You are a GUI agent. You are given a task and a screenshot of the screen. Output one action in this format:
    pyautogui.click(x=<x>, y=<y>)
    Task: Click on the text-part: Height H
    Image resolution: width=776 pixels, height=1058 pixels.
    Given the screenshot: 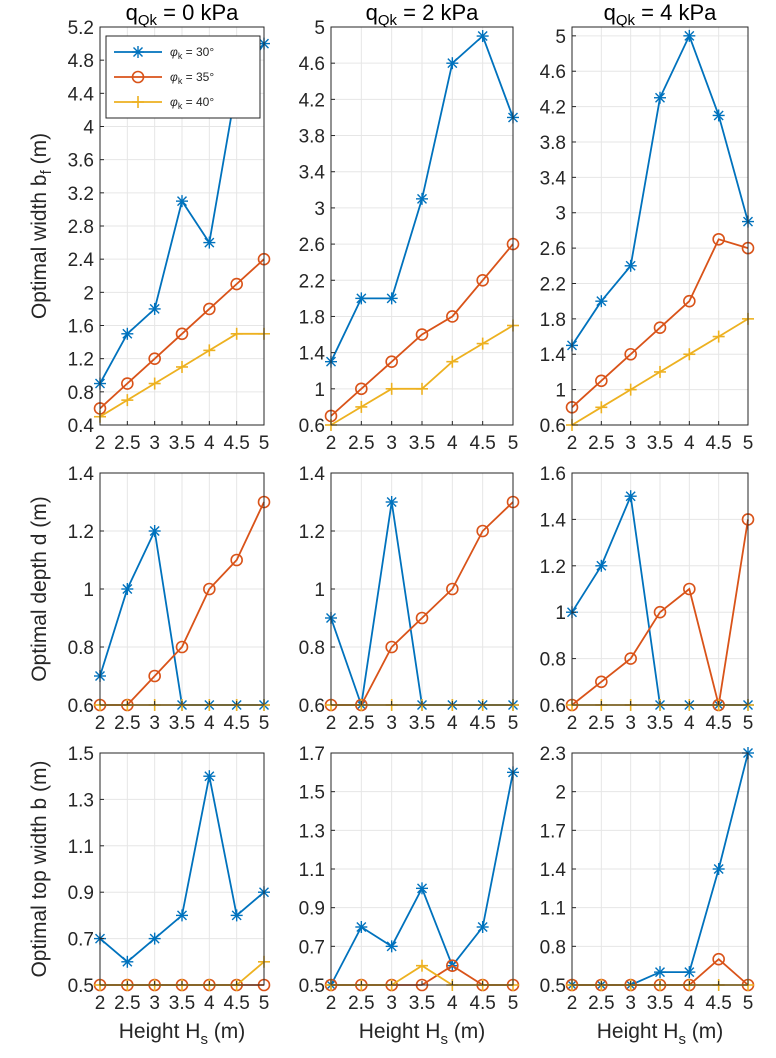 What is the action you would take?
    pyautogui.click(x=160, y=1031)
    